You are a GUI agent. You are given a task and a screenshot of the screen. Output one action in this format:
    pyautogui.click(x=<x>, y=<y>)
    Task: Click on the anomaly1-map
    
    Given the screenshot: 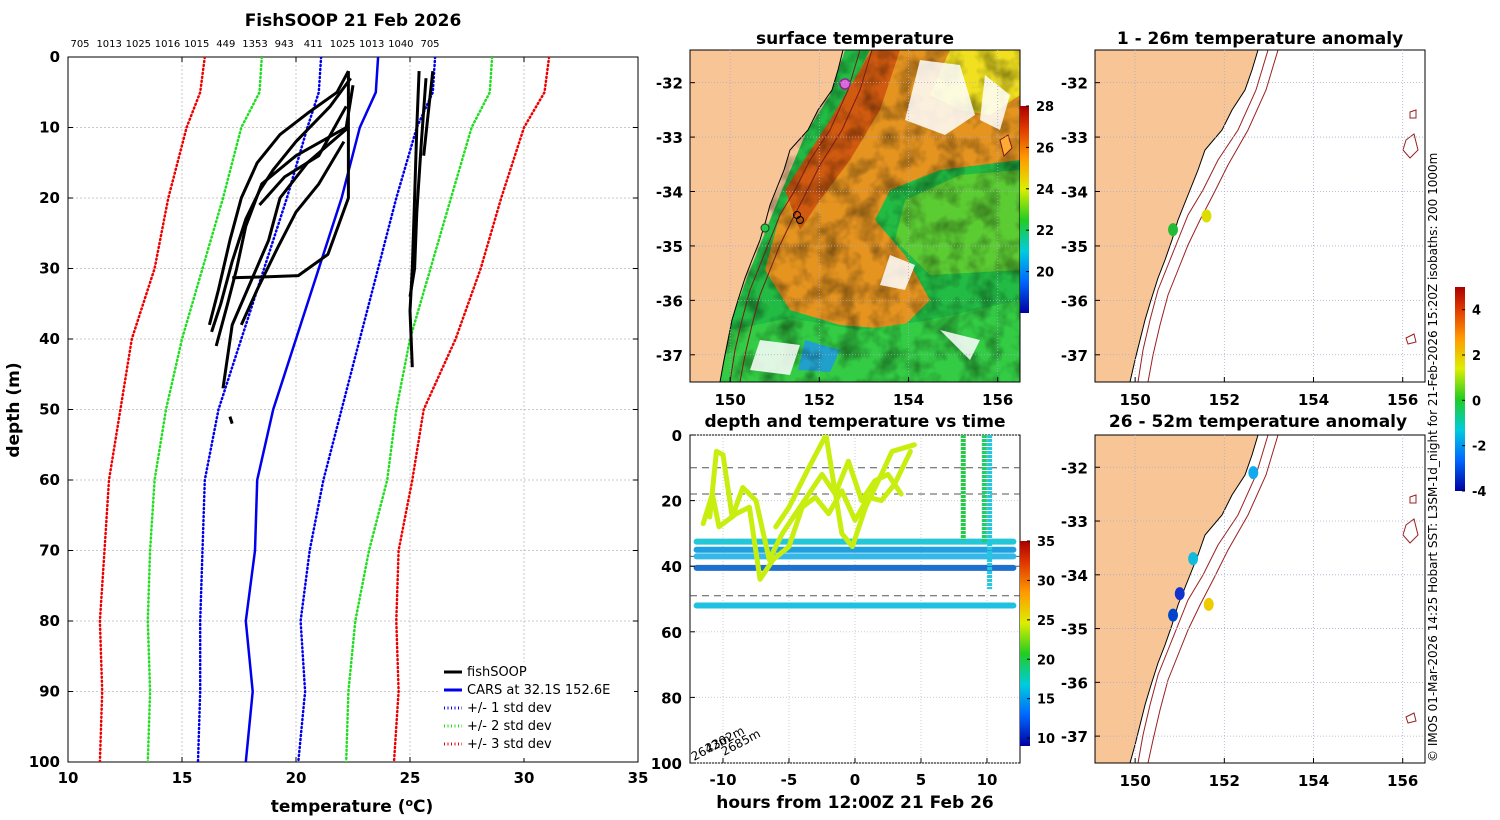 What is the action you would take?
    pyautogui.click(x=1260, y=216)
    